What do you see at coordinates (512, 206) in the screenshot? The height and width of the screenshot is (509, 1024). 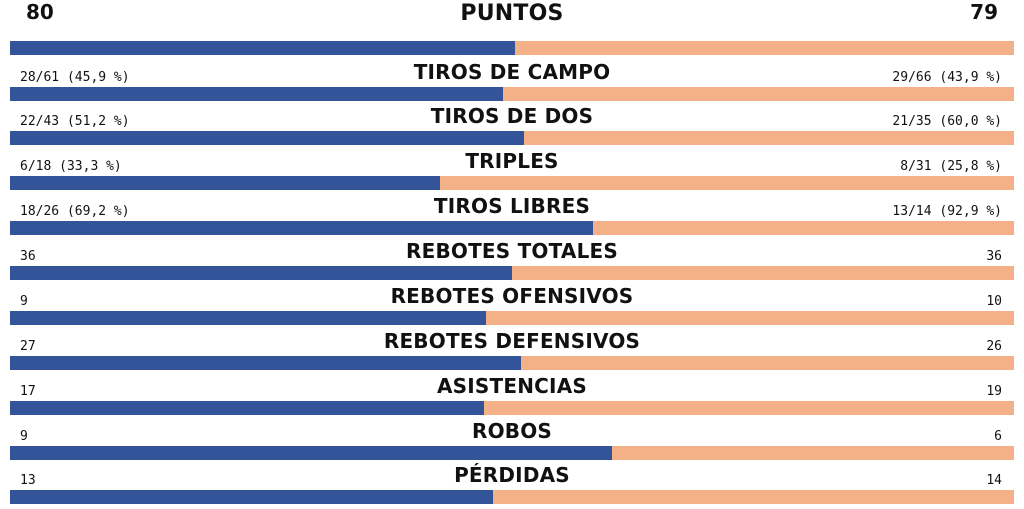 I see `stat-label: TIROS LIBRES` at bounding box center [512, 206].